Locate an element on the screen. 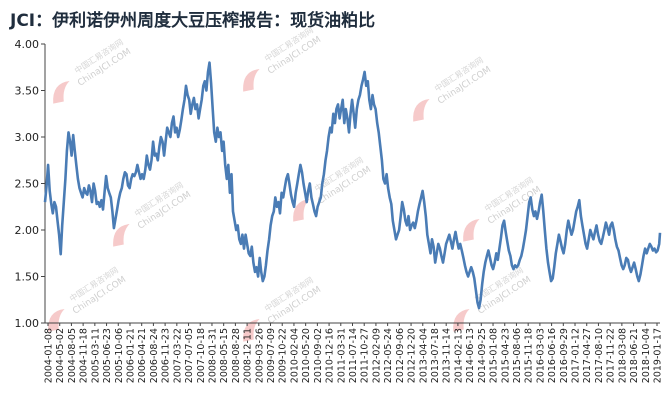  y-tick-label: 3.00 is located at coordinates (27, 137).